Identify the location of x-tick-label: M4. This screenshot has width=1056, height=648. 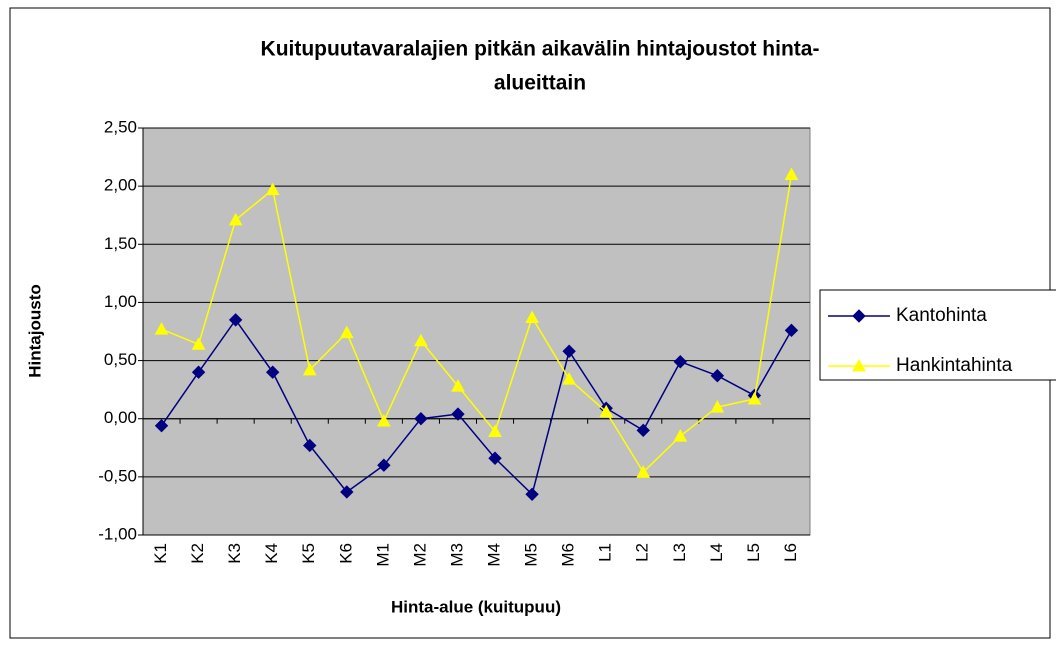
(494, 555).